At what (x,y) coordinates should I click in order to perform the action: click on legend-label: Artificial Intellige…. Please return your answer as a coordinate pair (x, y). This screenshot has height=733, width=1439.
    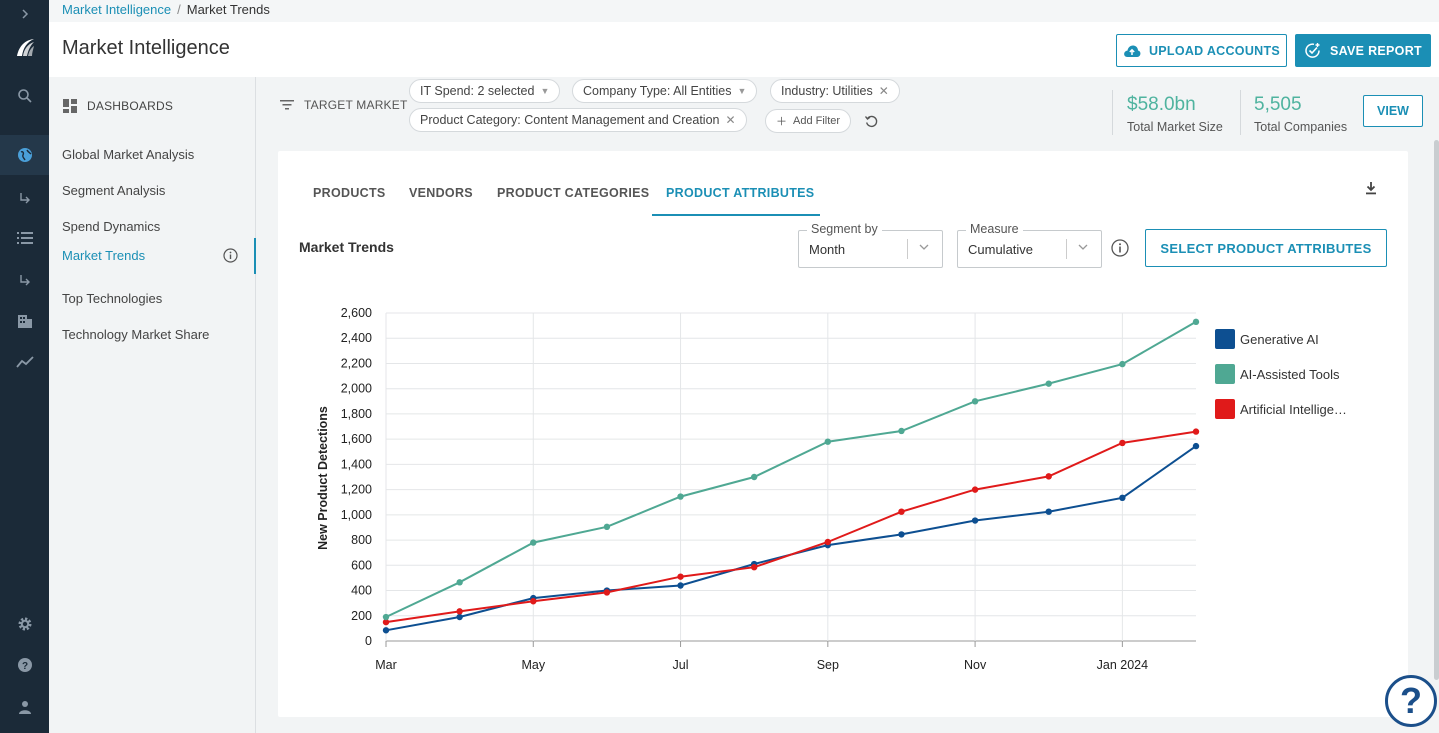
    Looking at the image, I should click on (1293, 409).